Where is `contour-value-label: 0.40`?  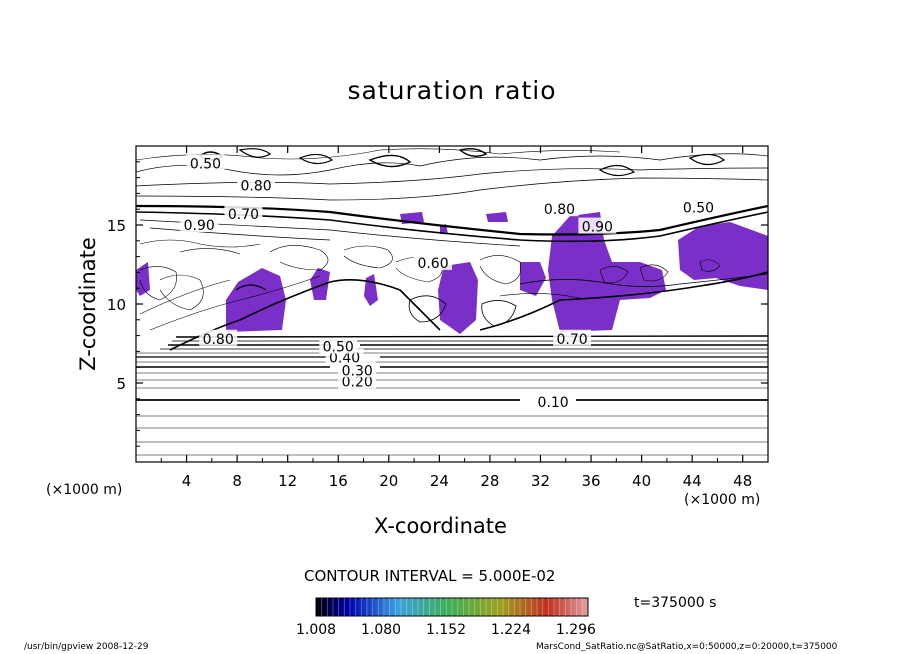
contour-value-label: 0.40 is located at coordinates (344, 359).